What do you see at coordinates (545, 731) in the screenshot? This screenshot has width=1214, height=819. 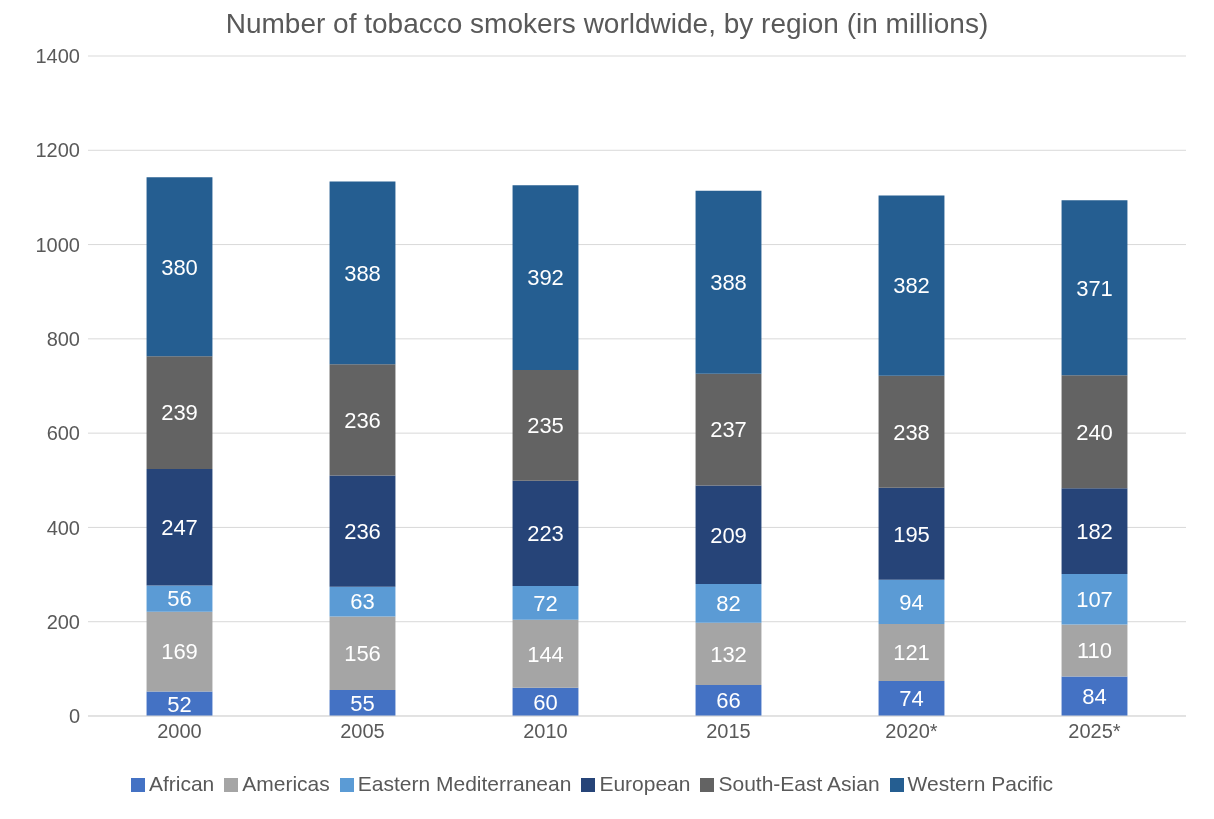 I see `x-tick-label: 2010` at bounding box center [545, 731].